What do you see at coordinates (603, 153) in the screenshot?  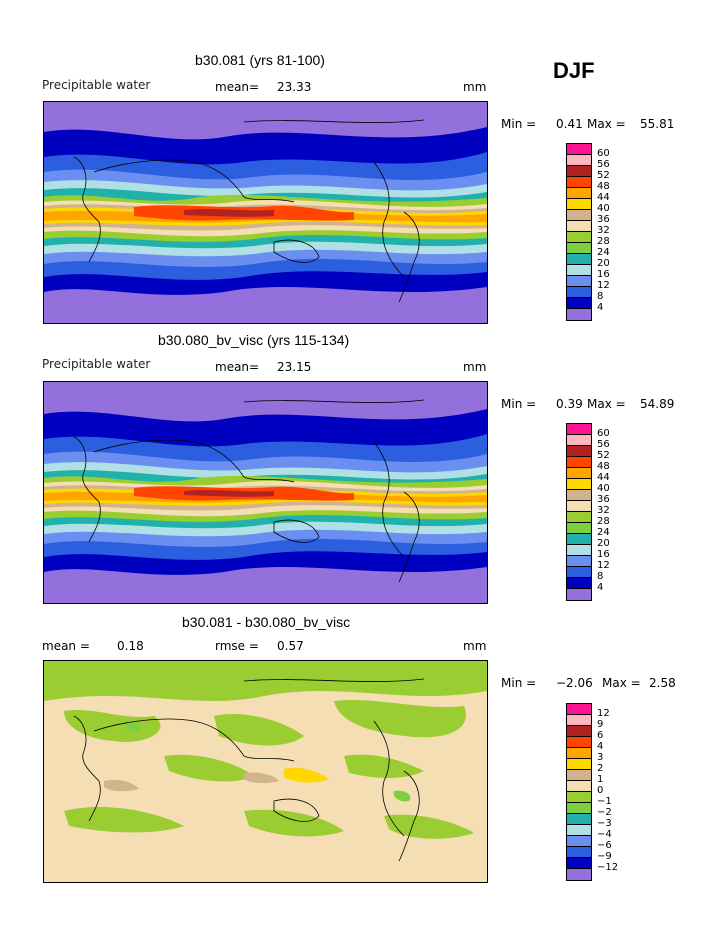 I see `colorbar-tick-label: 60` at bounding box center [603, 153].